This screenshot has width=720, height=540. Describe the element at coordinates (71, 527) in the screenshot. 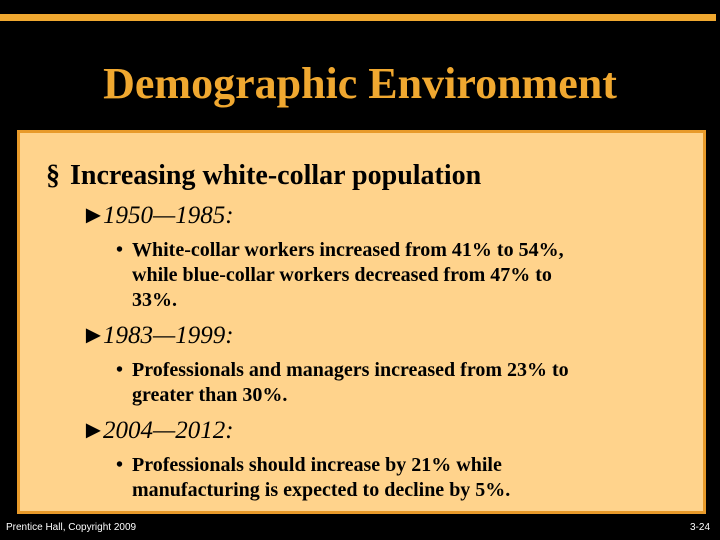

I see `footer-left: Prentice Hall, Copyright 2009` at that location.